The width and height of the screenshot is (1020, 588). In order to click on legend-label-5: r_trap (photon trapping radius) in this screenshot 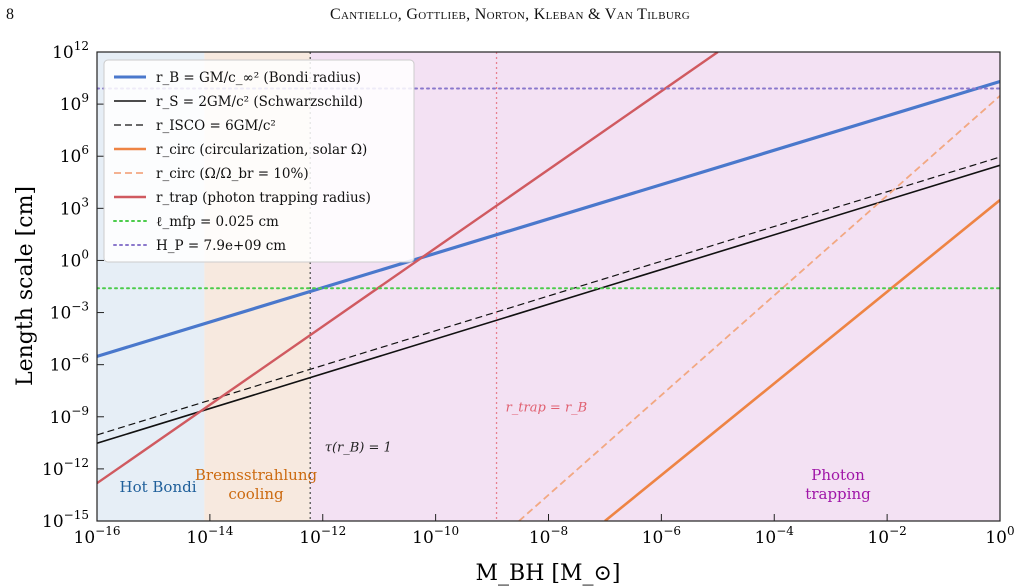, I will do `click(263, 198)`.